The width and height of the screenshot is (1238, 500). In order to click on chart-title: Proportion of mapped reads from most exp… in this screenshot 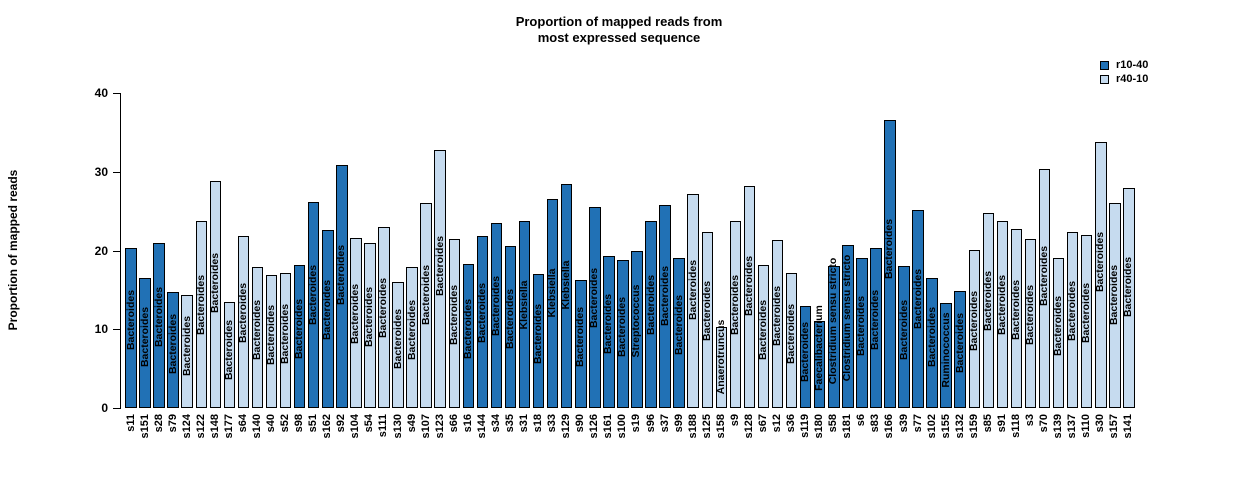, I will do `click(619, 30)`.